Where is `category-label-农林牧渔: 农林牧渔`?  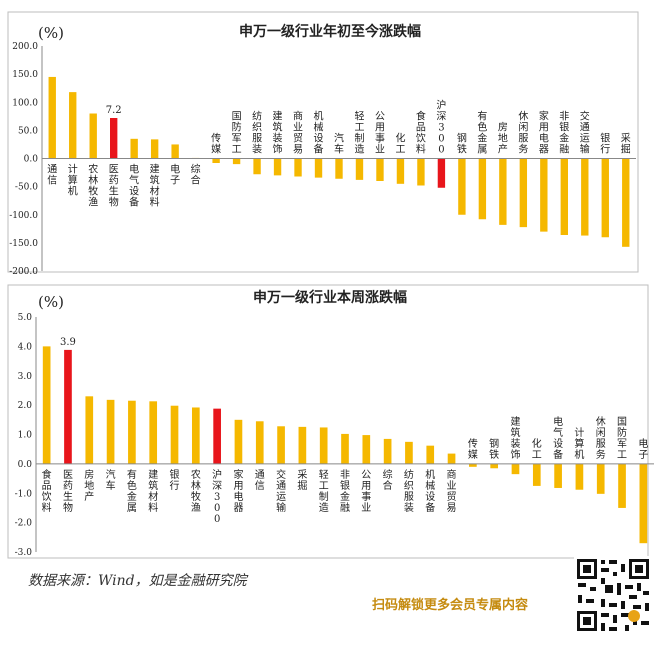
category-label-农林牧渔: 农林牧渔 is located at coordinates (196, 491).